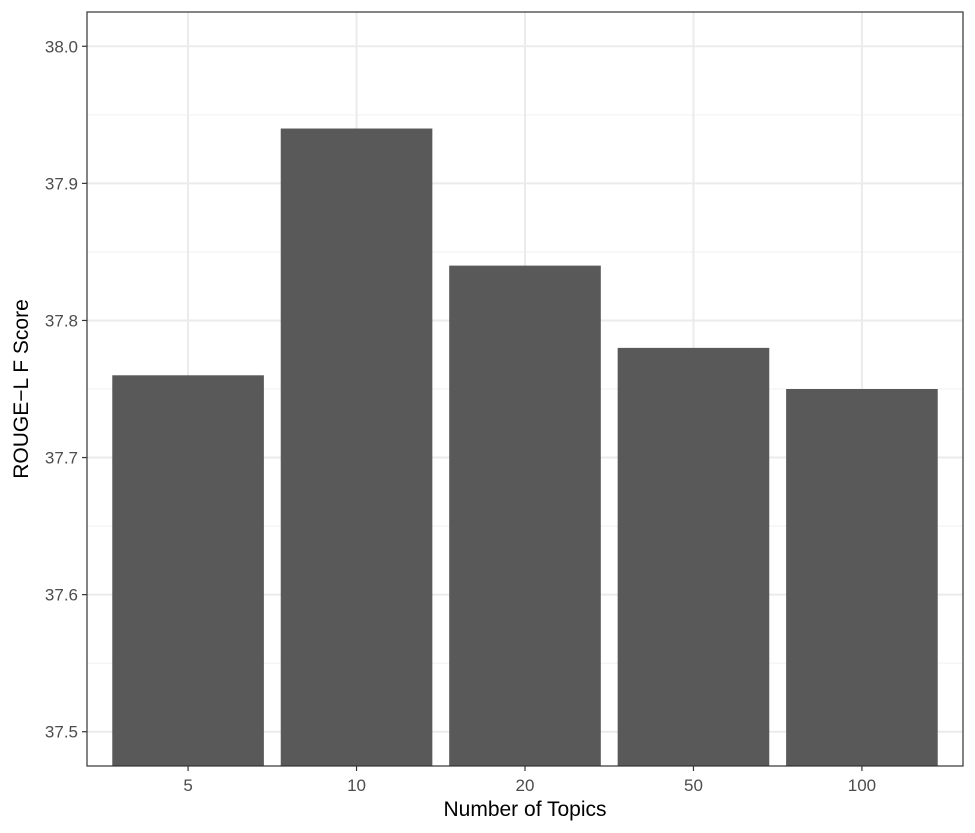  What do you see at coordinates (356, 785) in the screenshot?
I see `x-tick-label: 10` at bounding box center [356, 785].